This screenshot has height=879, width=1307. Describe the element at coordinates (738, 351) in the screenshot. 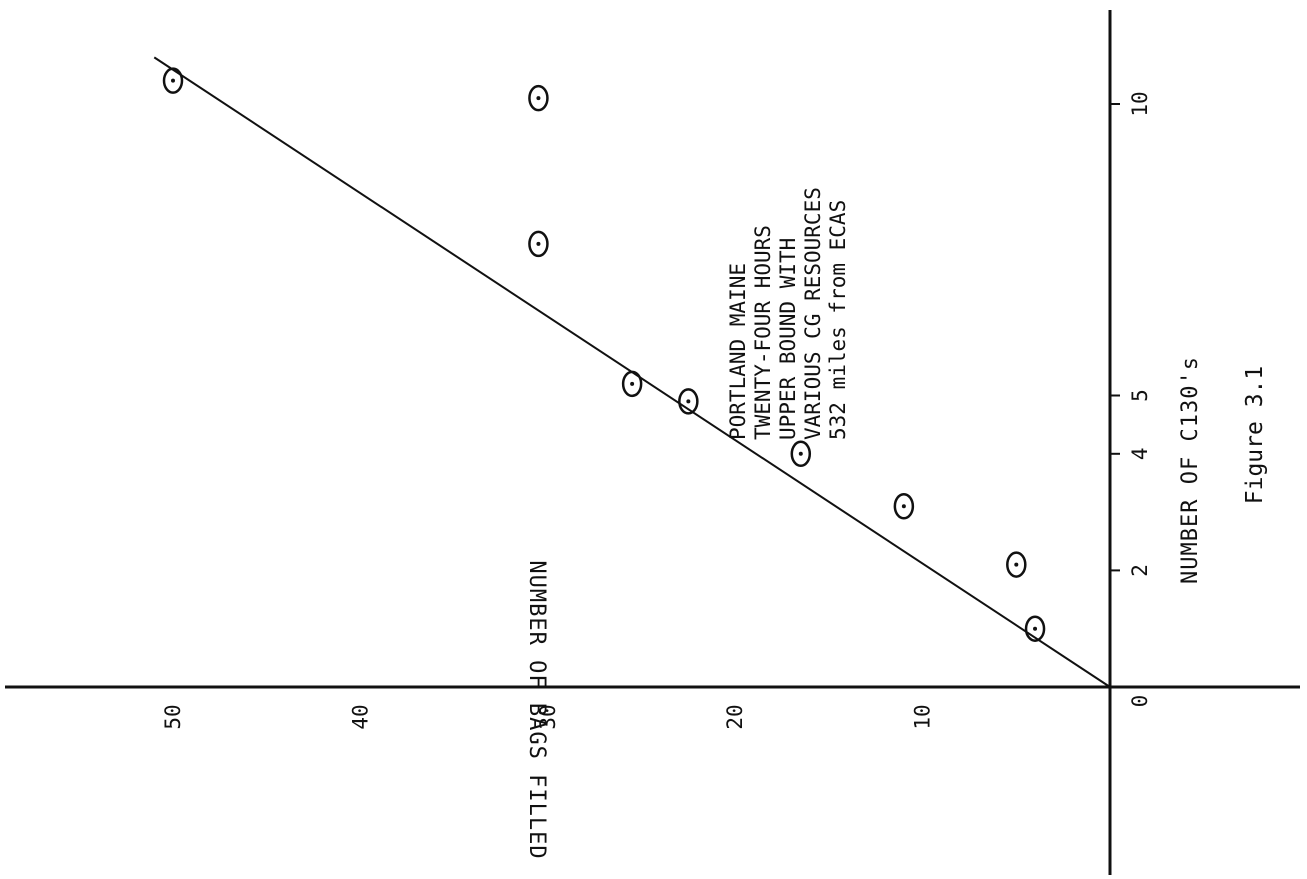

I see `annotation-line: PORTLAND MAINE` at that location.